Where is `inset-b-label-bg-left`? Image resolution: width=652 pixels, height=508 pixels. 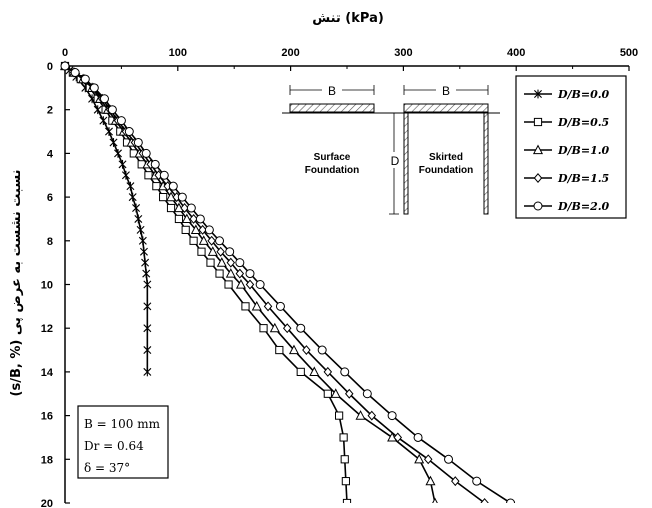 inset-b-label-bg-left is located at coordinates (332, 90).